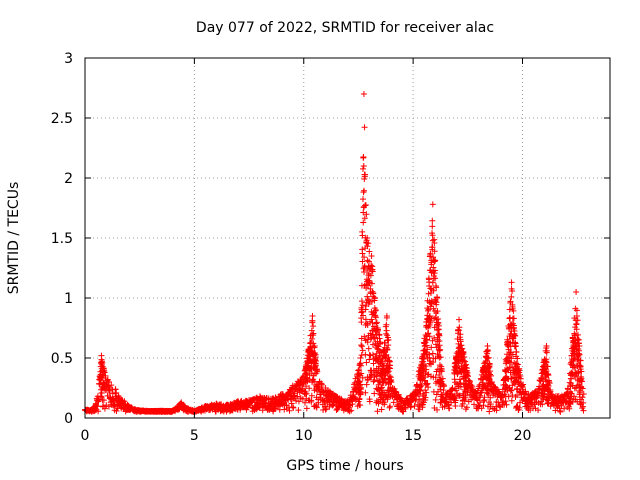 The image size is (640, 480). Describe the element at coordinates (68, 299) in the screenshot. I see `y-tick-label: 1` at that location.